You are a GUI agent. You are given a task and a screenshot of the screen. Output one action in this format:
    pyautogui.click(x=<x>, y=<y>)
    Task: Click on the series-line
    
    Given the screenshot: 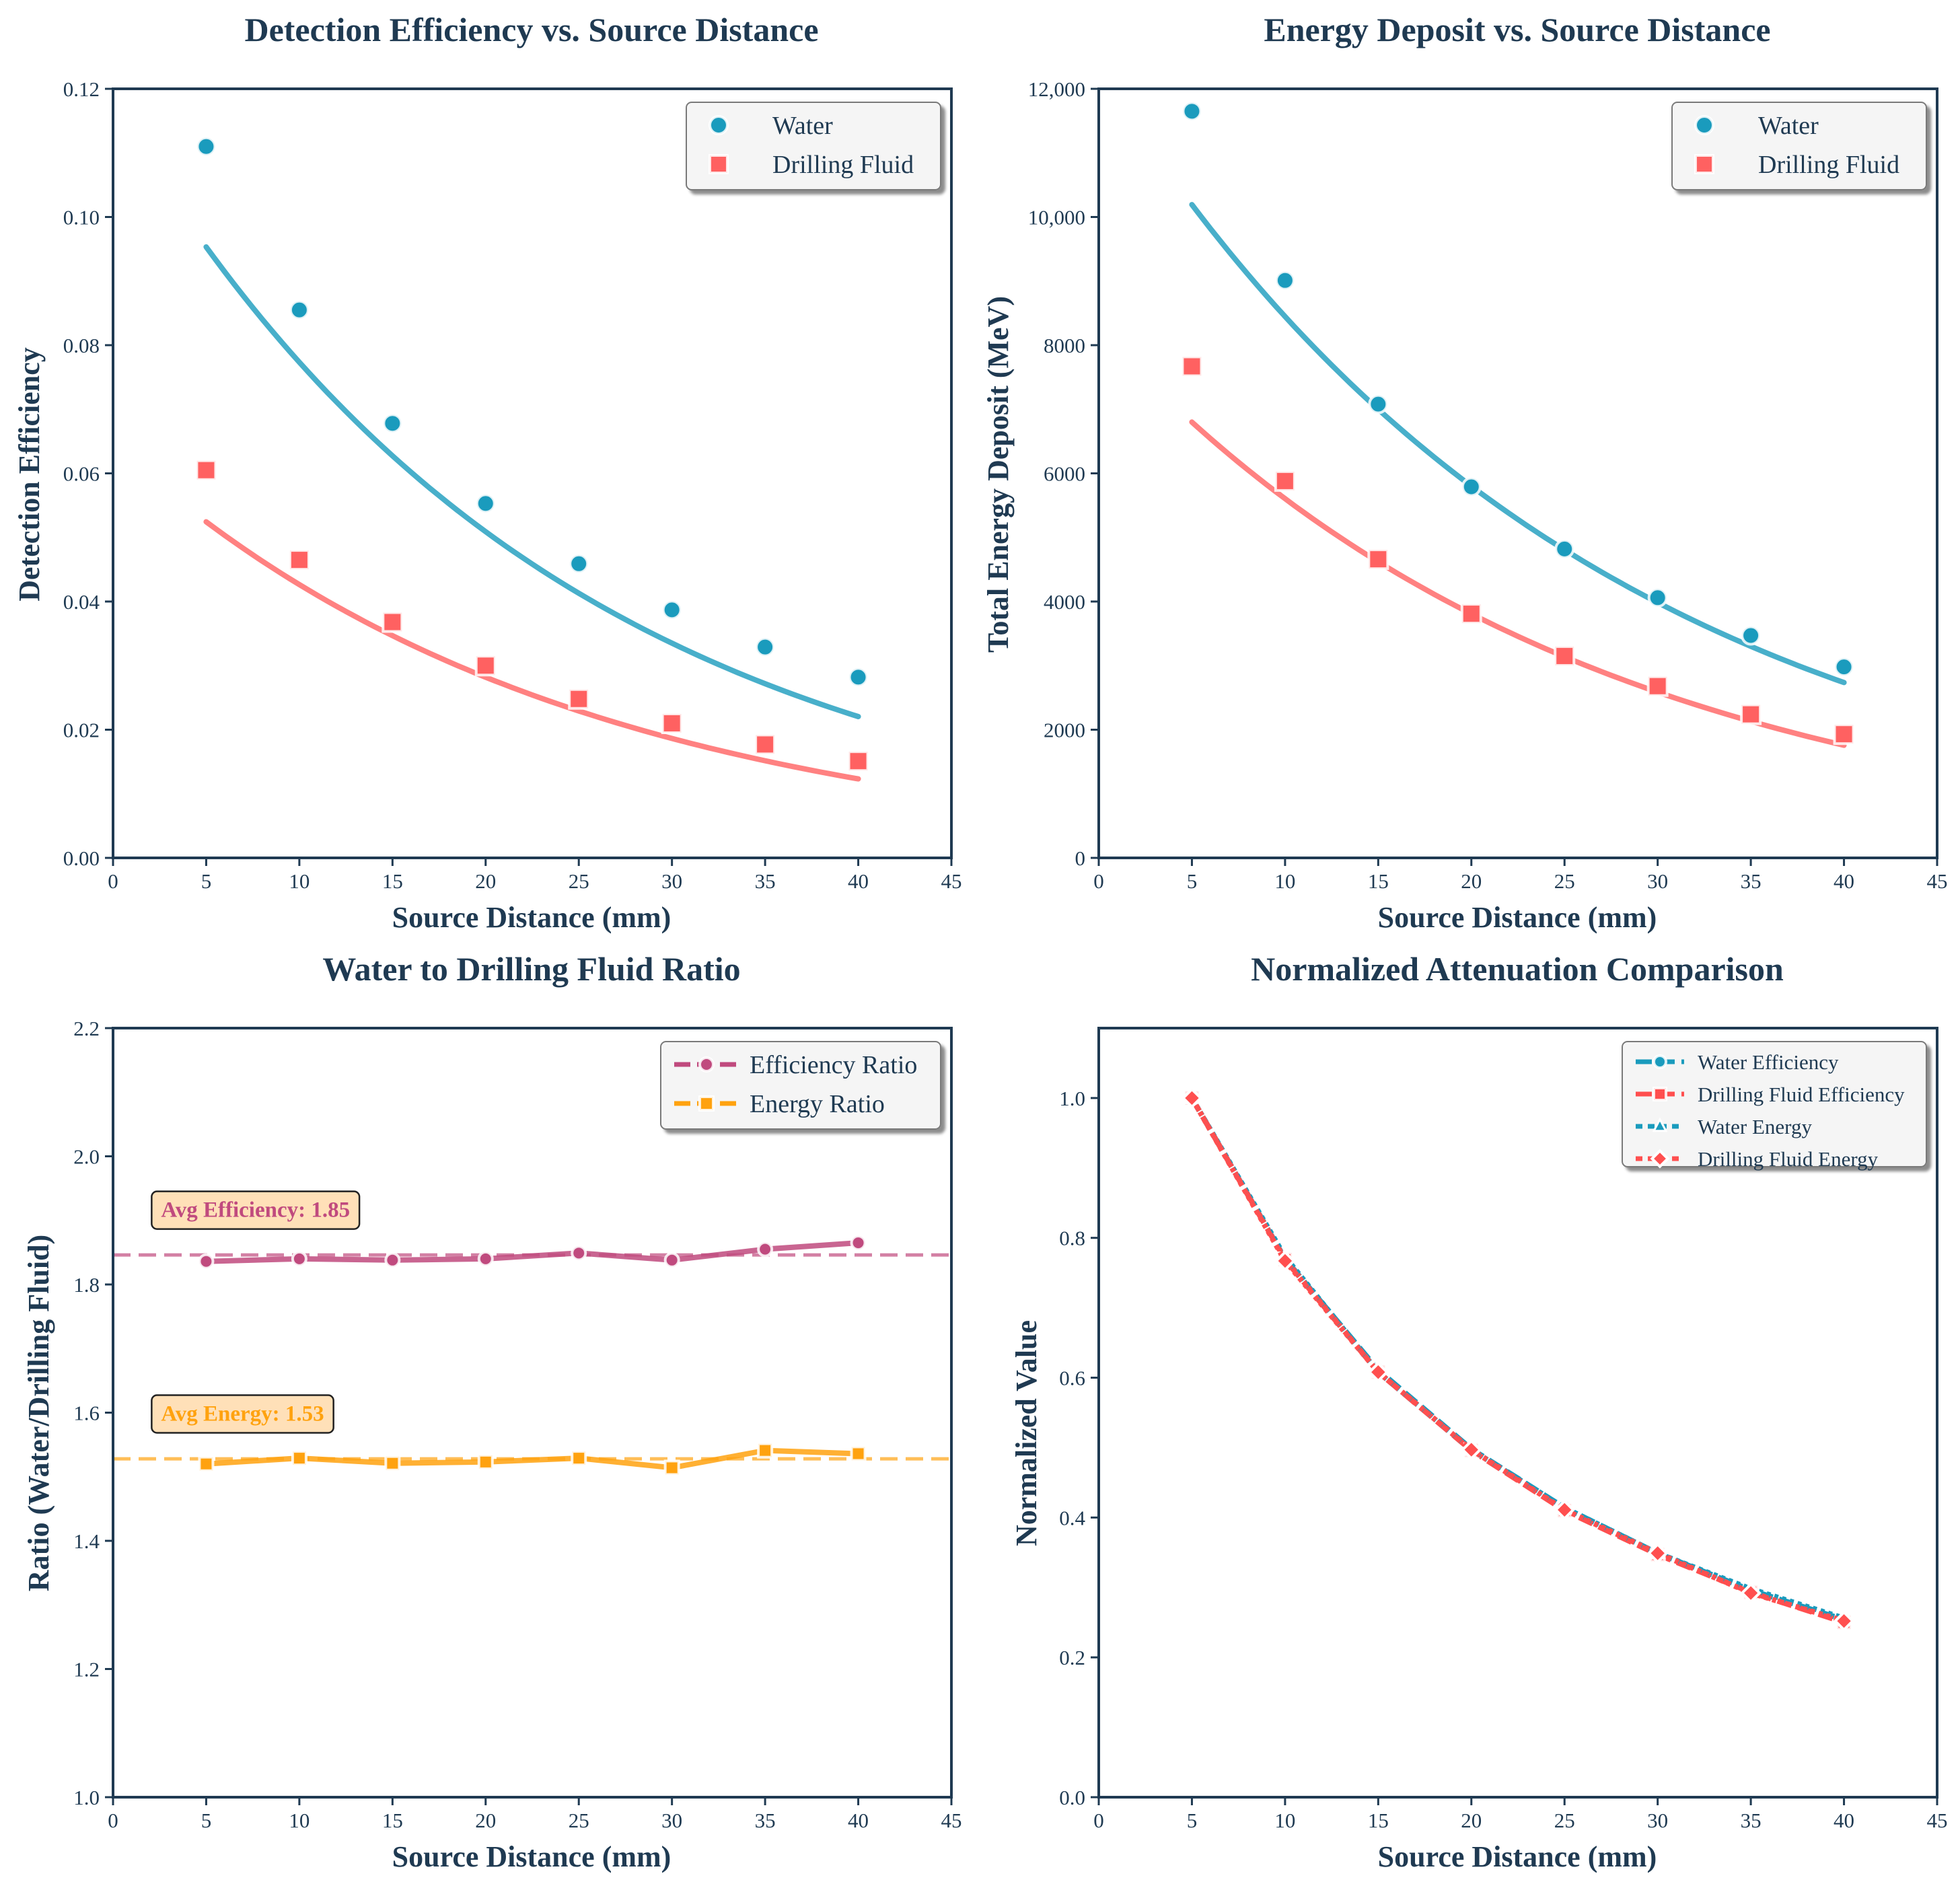 What is the action you would take?
    pyautogui.click(x=532, y=1459)
    